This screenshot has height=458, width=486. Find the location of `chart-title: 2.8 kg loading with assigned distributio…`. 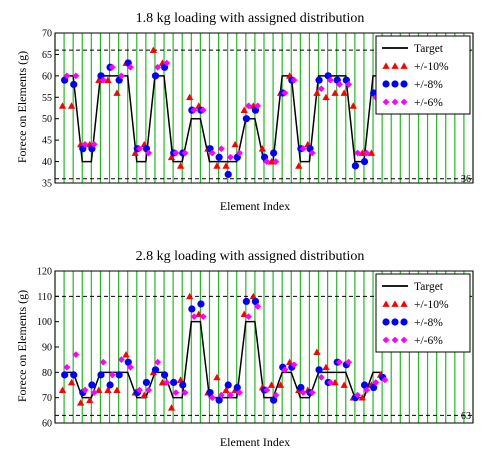

chart-title: 2.8 kg loading with assigned distributio… is located at coordinates (250, 256).